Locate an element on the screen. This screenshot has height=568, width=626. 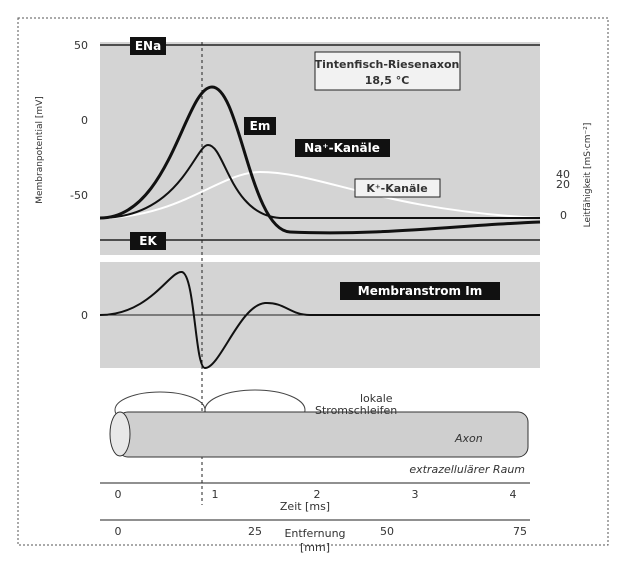
axis-title: [mm] is located at coordinates (315, 547).